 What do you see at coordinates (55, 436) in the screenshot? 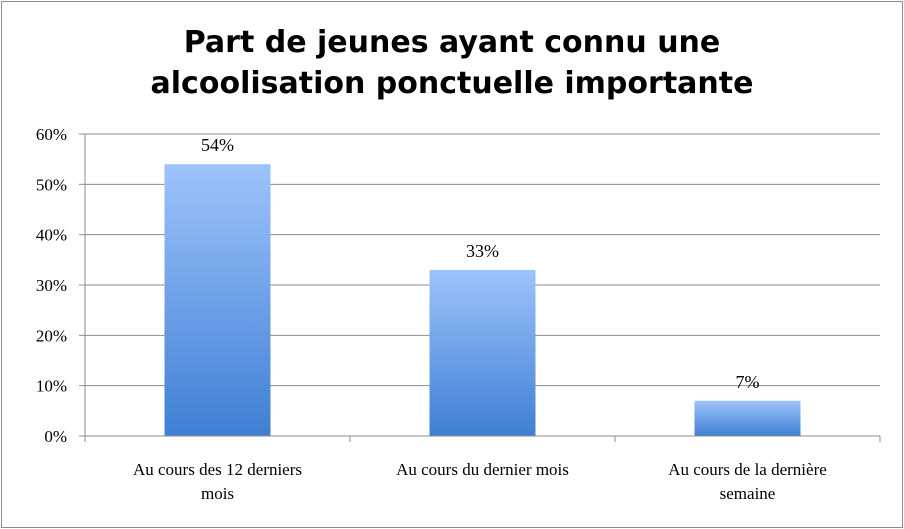
I see `y-tick-label: 0%` at bounding box center [55, 436].